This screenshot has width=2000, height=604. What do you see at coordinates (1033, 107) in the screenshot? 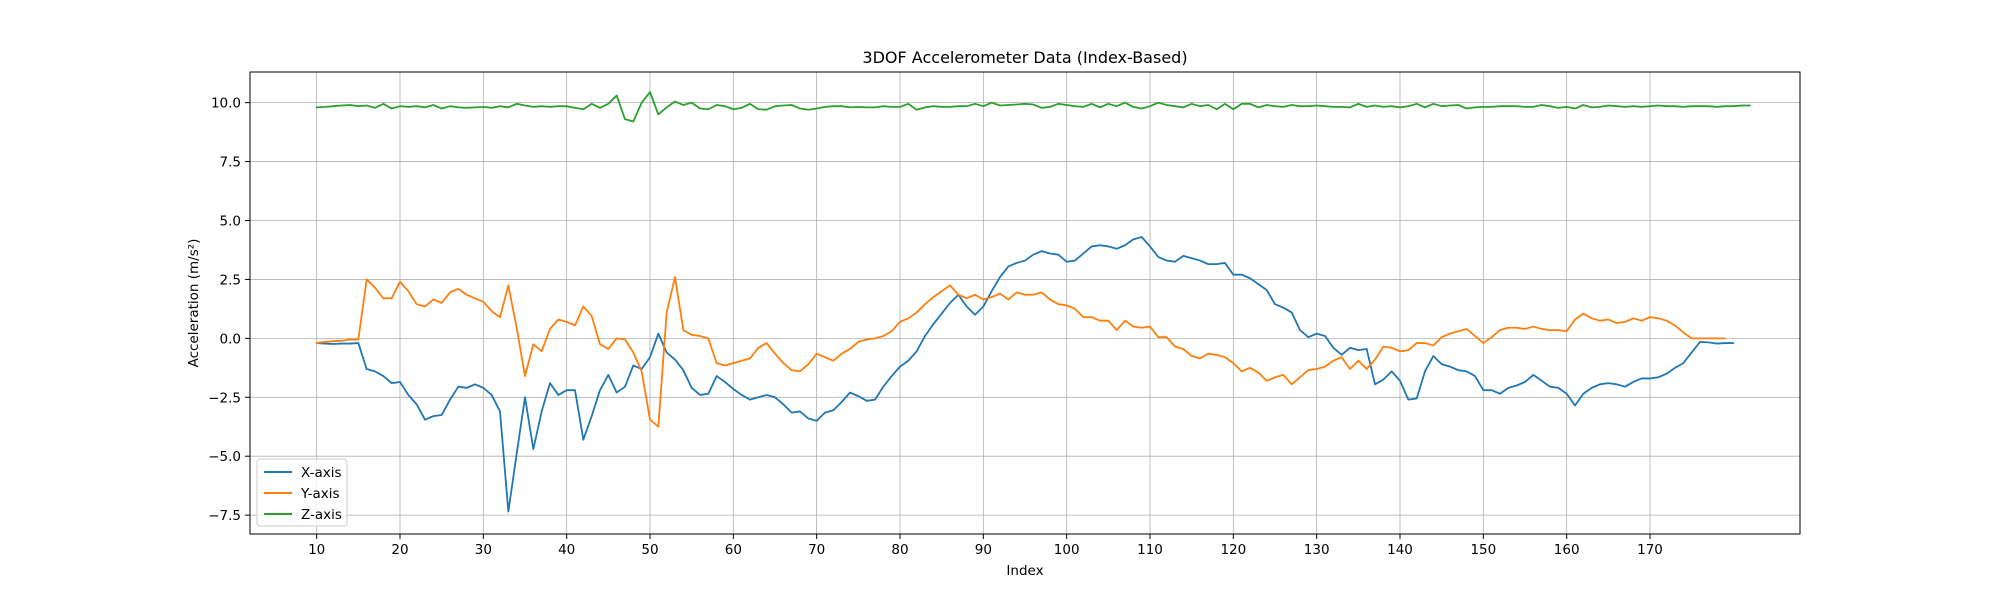
I see `series-line-z-axis` at bounding box center [1033, 107].